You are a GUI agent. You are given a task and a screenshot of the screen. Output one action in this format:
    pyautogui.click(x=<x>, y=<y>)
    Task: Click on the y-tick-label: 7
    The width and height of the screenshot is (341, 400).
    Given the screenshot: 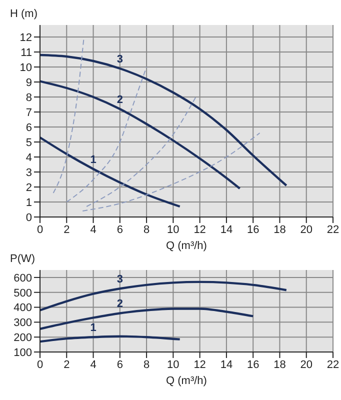 What is the action you would take?
    pyautogui.click(x=29, y=112)
    